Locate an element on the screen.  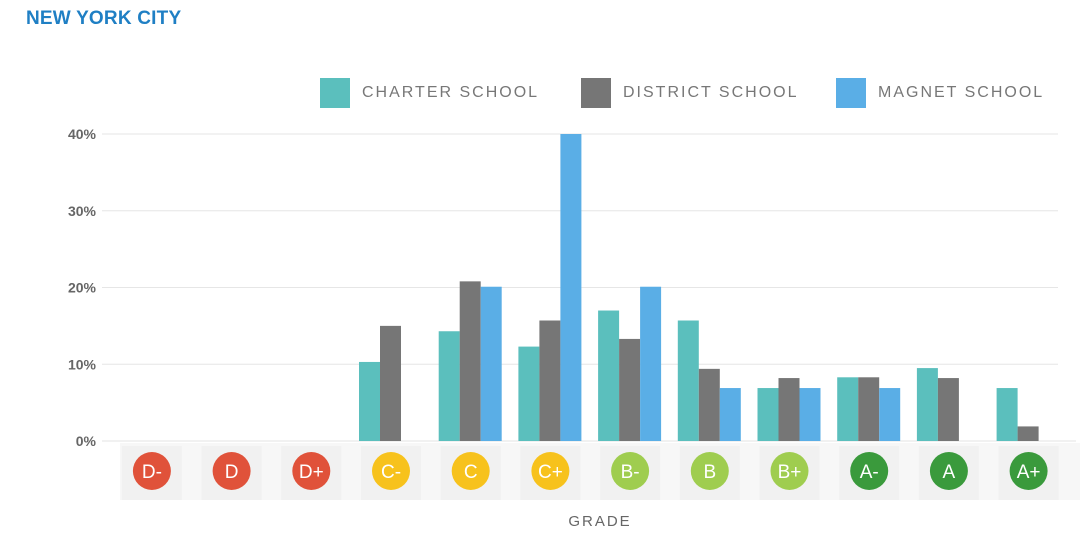
grade-label: D- is located at coordinates (152, 472).